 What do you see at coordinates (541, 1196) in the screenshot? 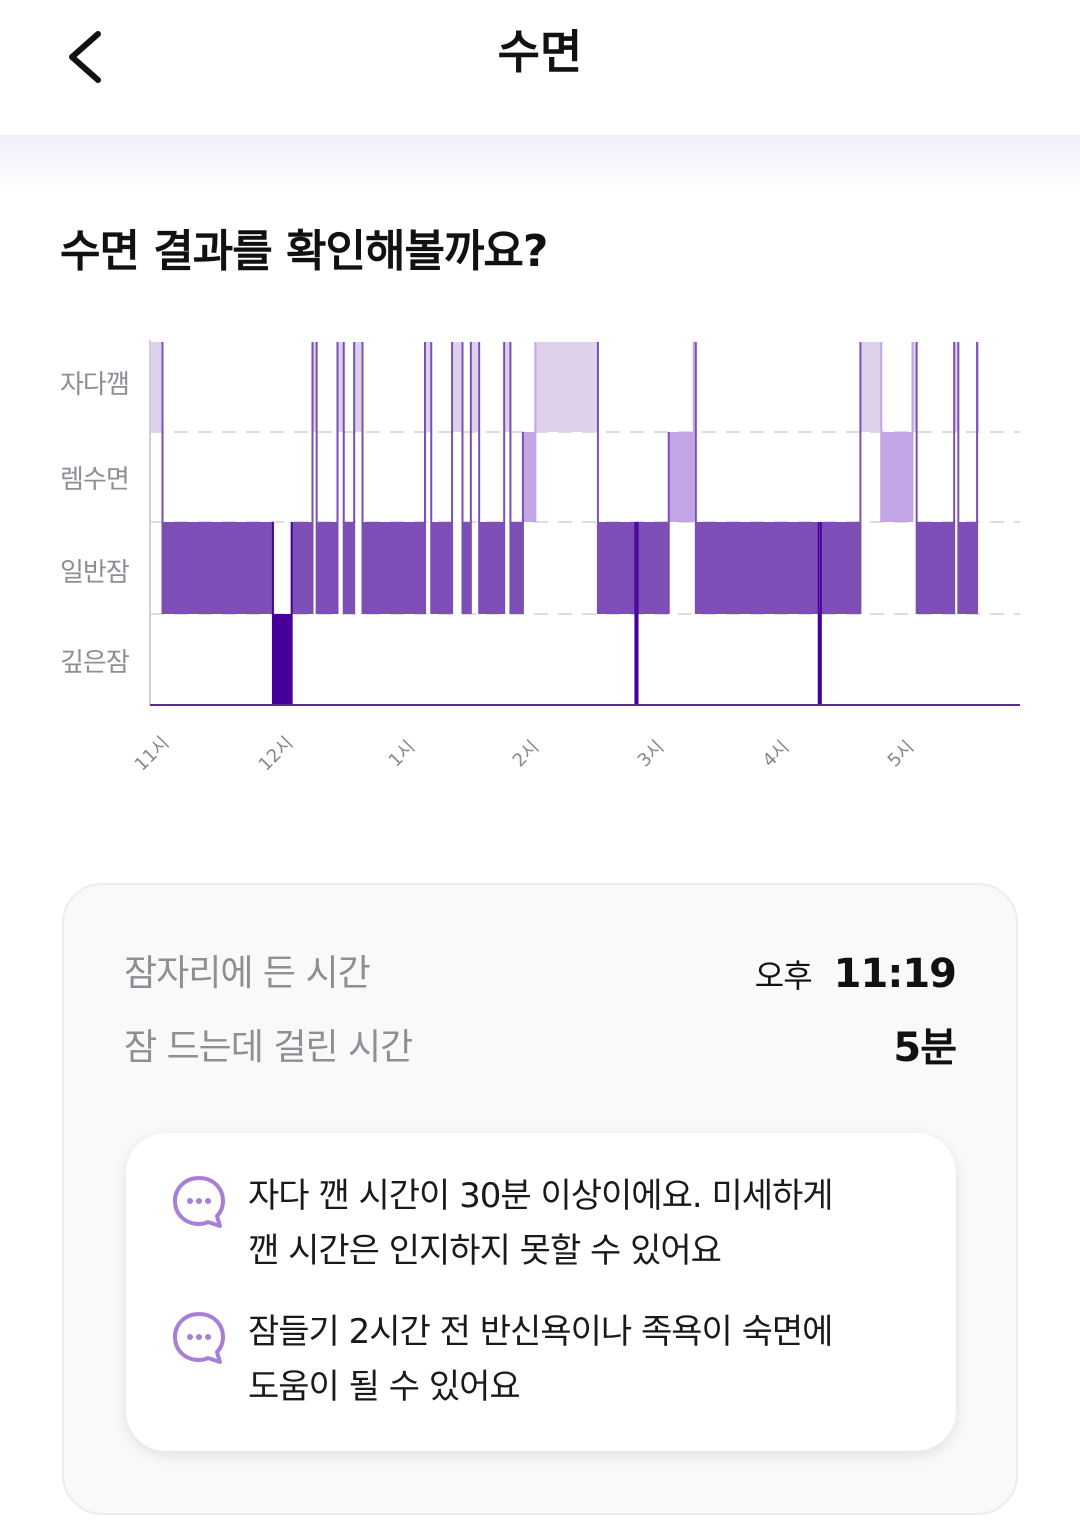
I see `tip-text-line: 자다 깬 시간이 30분 이상이에요. 미세하게` at bounding box center [541, 1196].